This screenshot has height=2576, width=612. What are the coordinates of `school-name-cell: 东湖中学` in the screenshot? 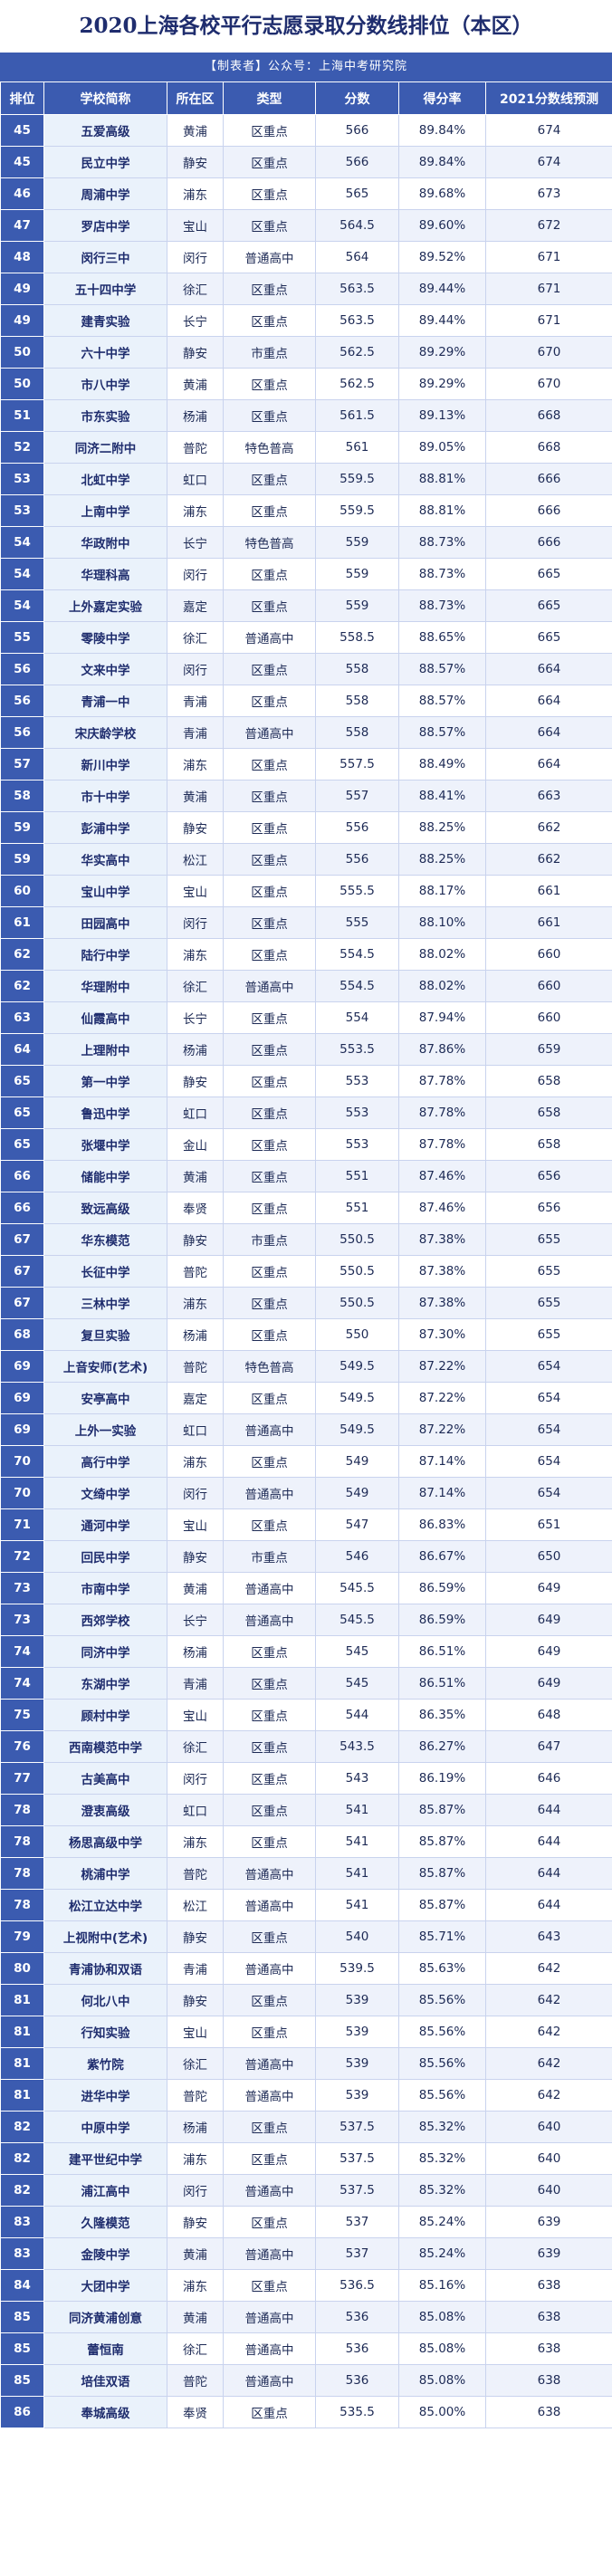 It's located at (105, 1683).